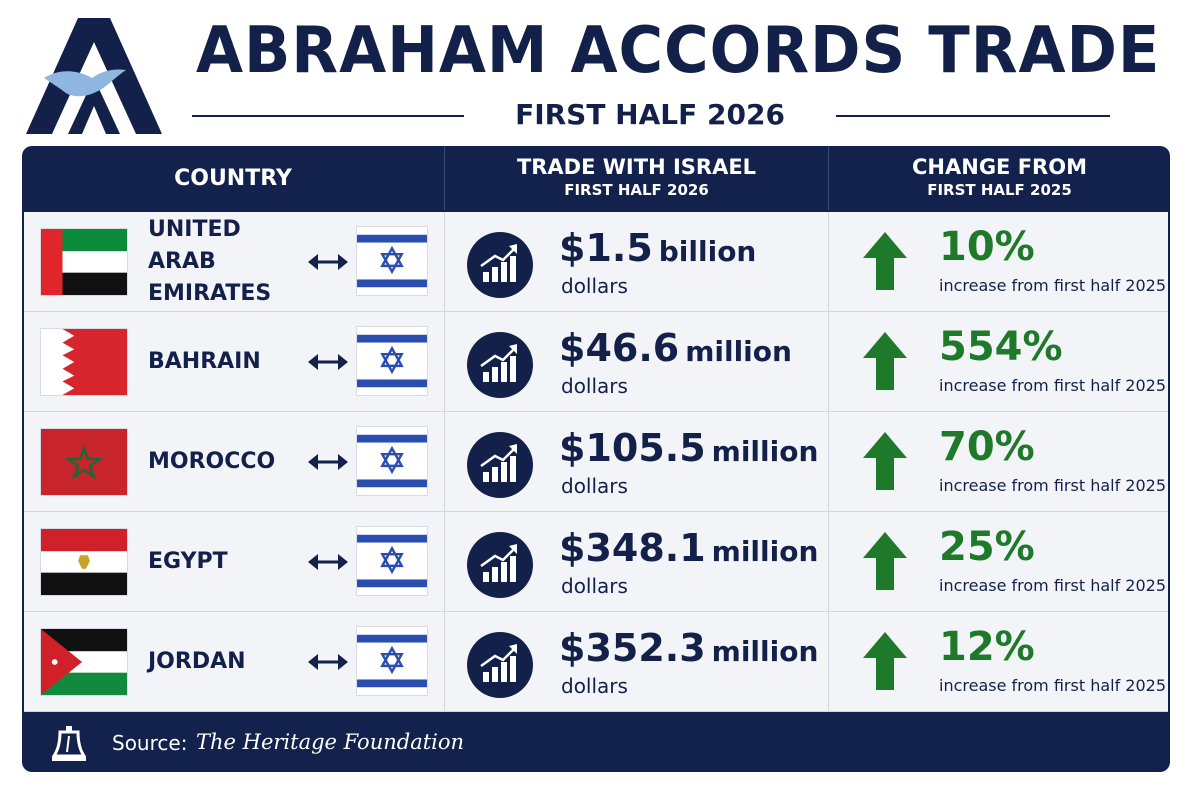  Describe the element at coordinates (212, 461) in the screenshot. I see `country-name-line1: MOROCCO` at that location.